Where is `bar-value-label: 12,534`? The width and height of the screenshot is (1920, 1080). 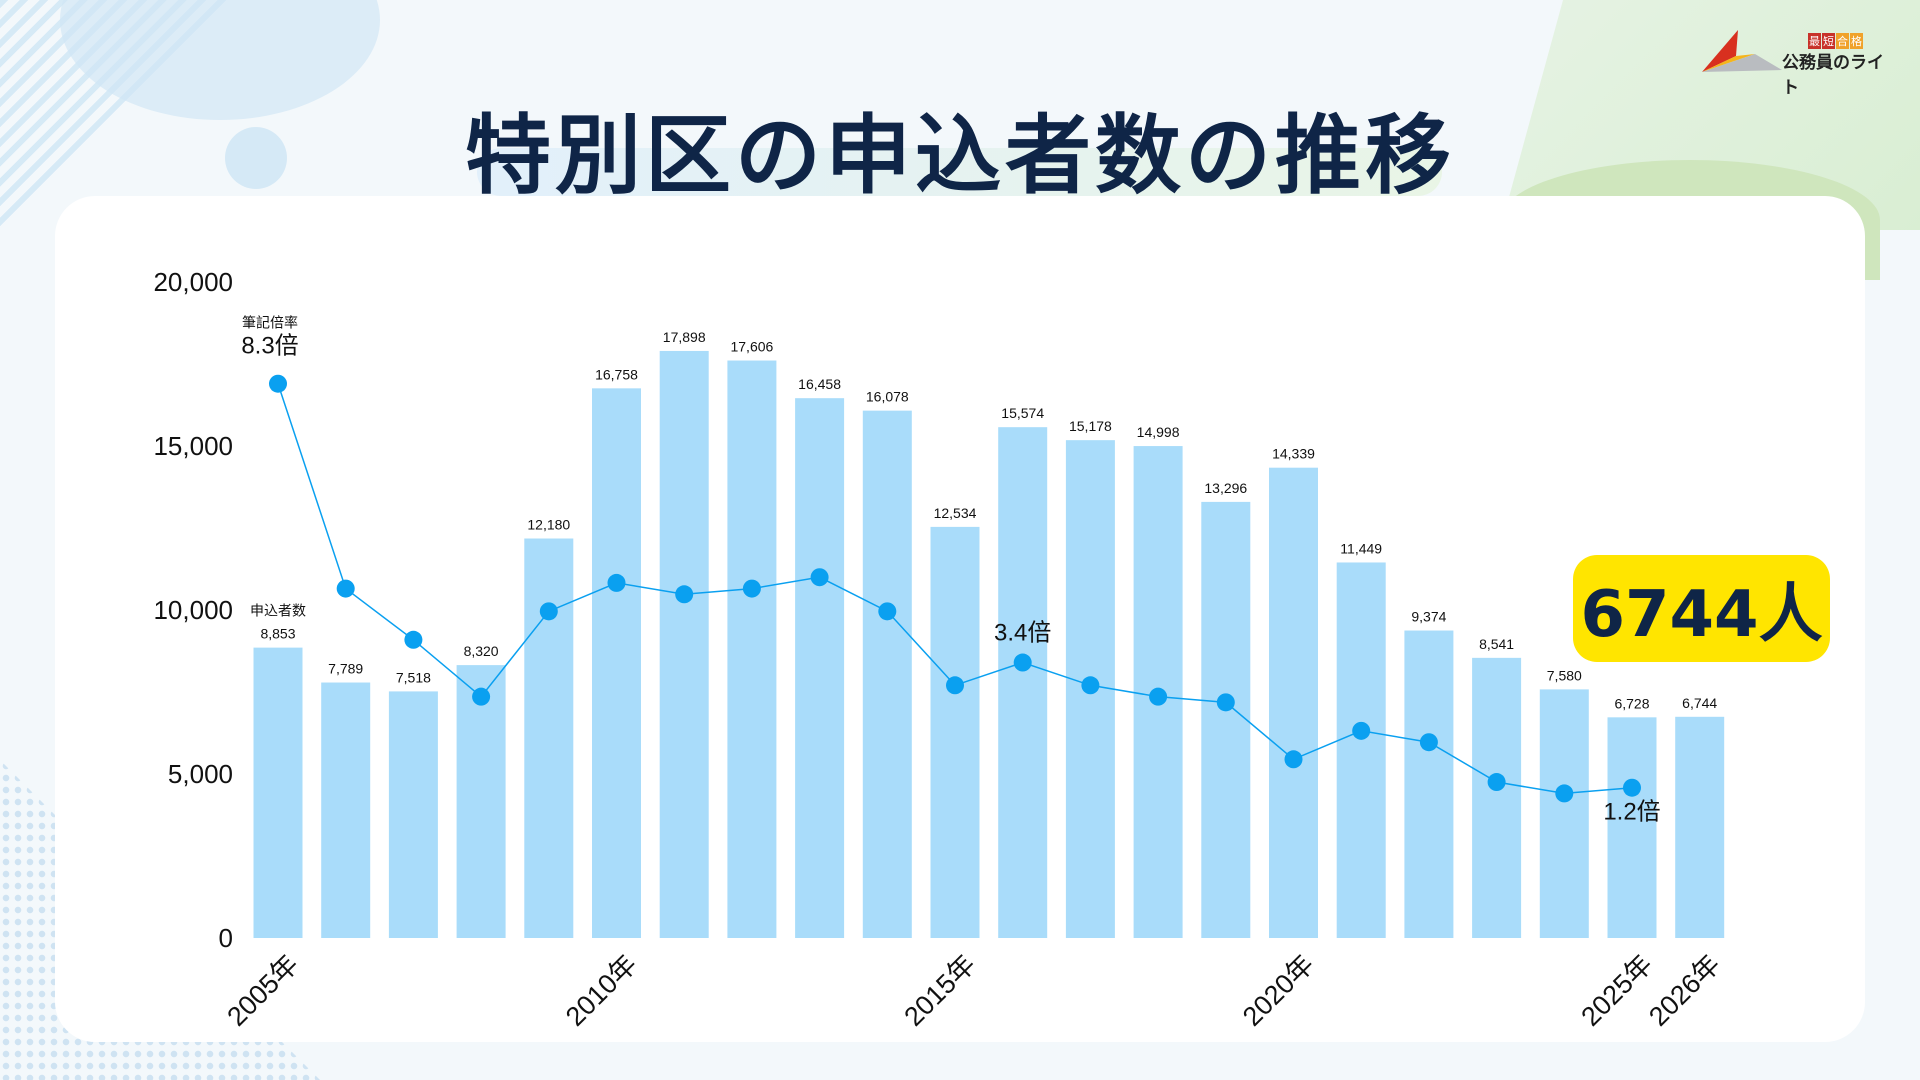 bar-value-label: 12,534 is located at coordinates (955, 513).